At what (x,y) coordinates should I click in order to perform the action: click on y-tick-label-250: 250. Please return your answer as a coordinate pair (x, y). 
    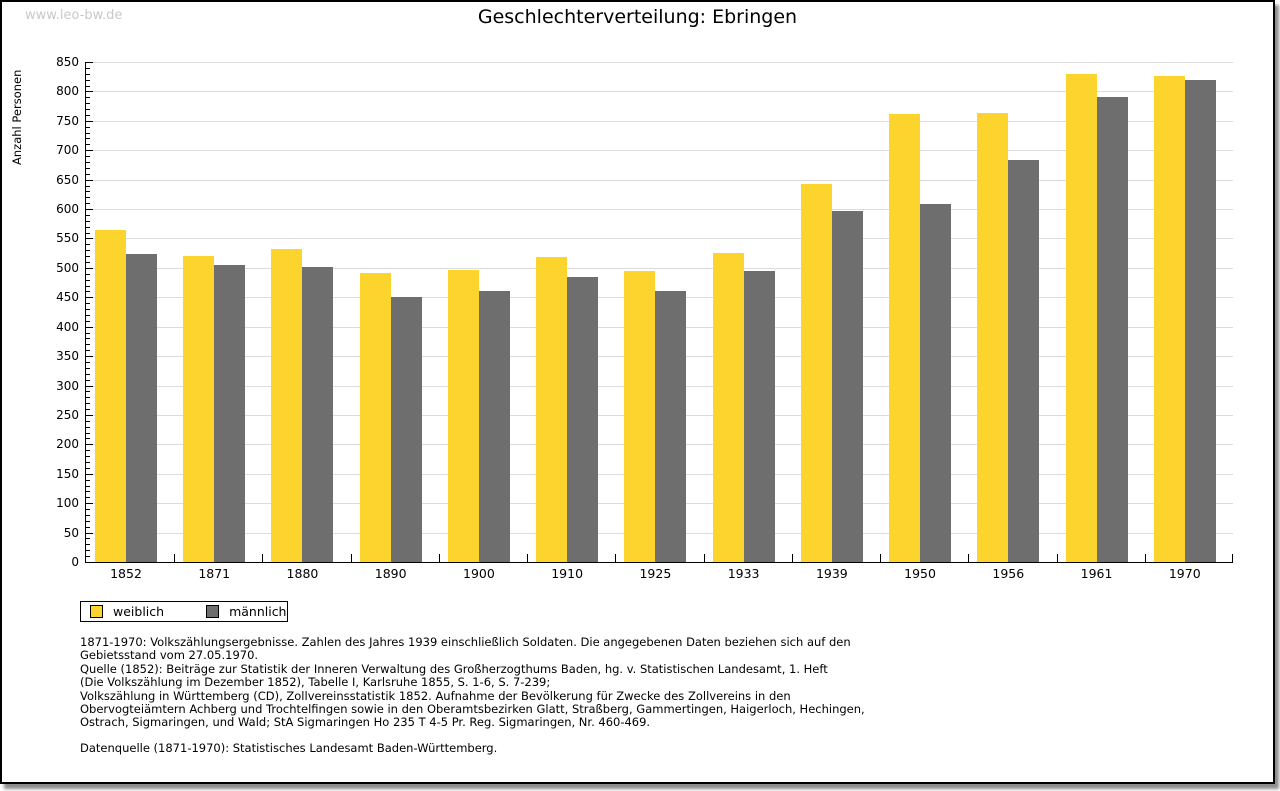
    Looking at the image, I should click on (67, 414).